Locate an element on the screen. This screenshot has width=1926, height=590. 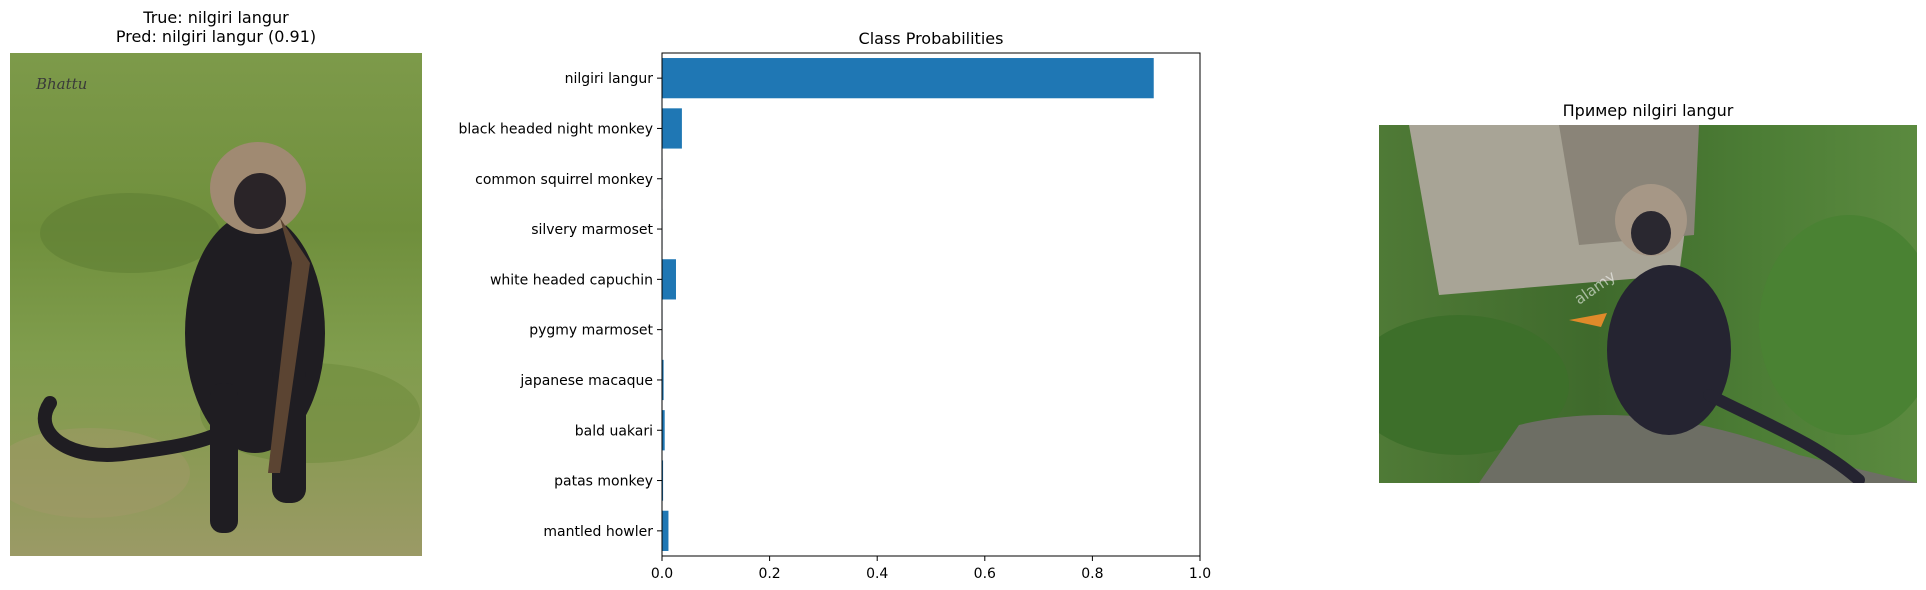
bar-patas-monkey is located at coordinates (663, 480).